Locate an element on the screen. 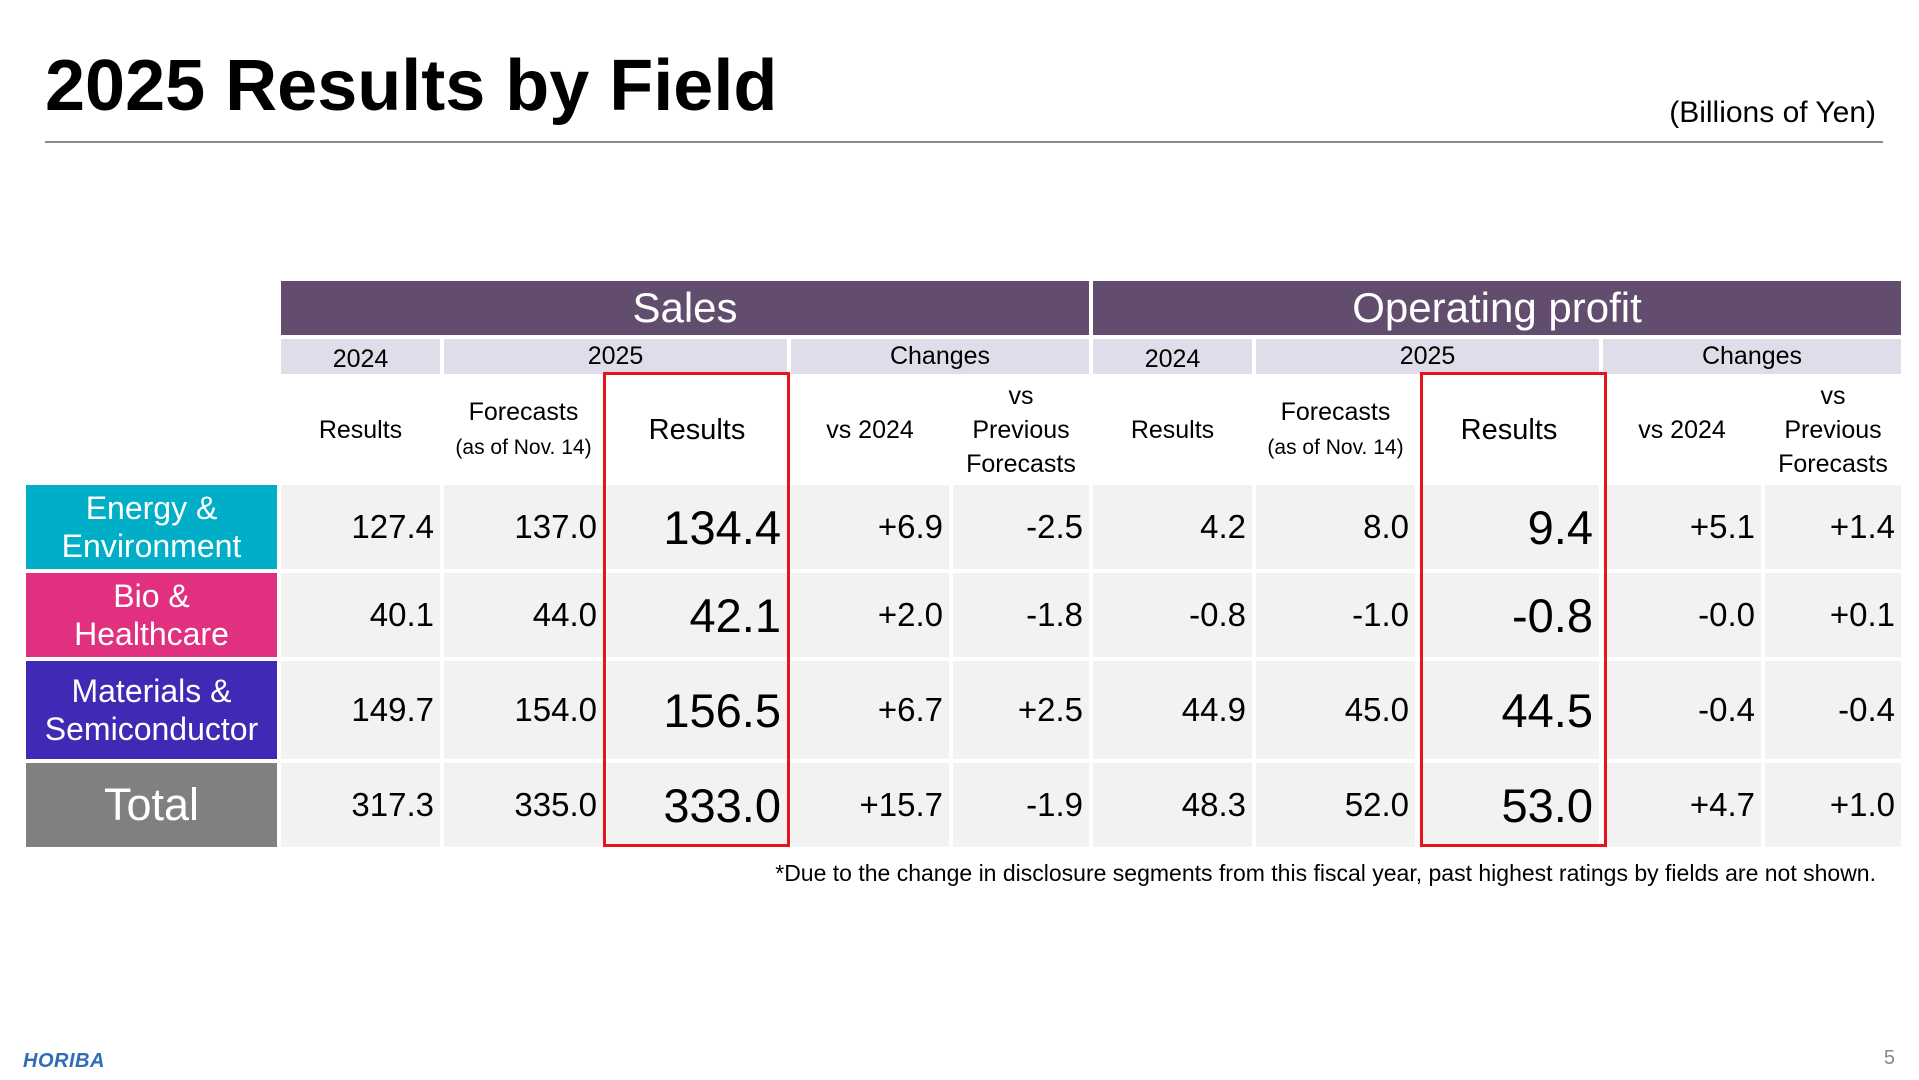 This screenshot has width=1919, height=1080. sales-2025-cell: 156.5 is located at coordinates (697, 710).